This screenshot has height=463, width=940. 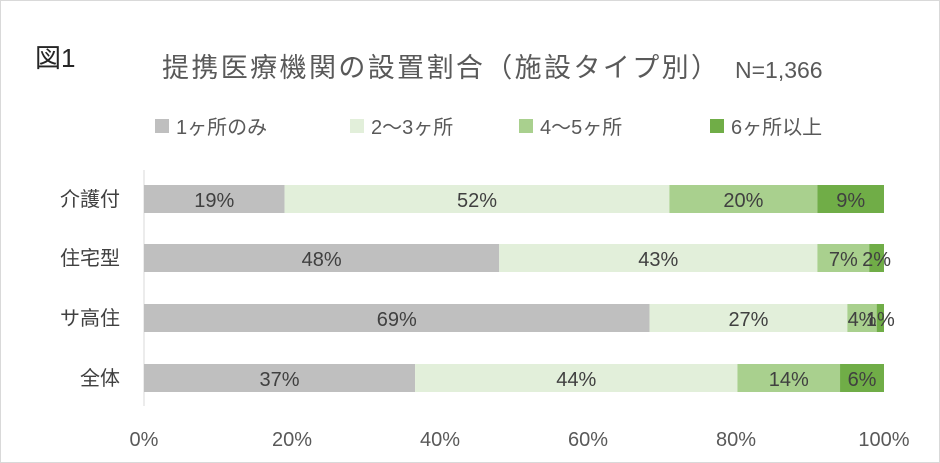 I want to click on figure-label: 図1, so click(x=55, y=58).